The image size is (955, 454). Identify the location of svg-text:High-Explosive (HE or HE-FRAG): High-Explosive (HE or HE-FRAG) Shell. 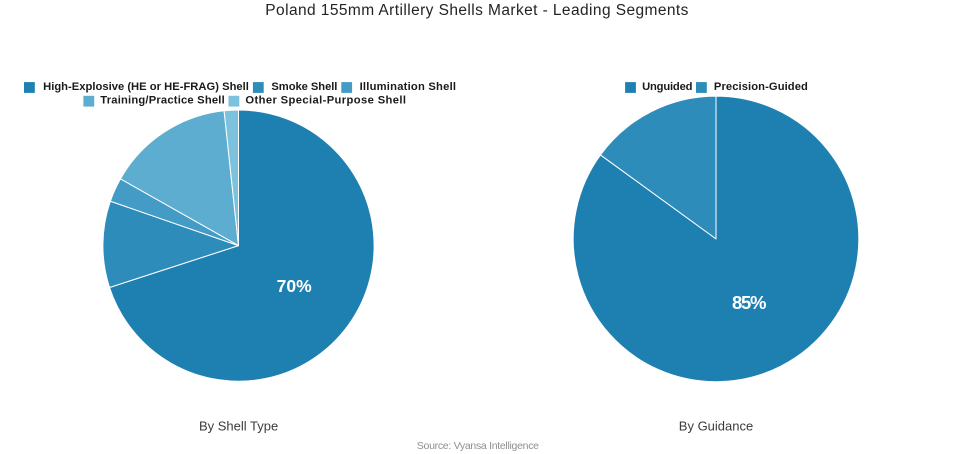
(146, 87).